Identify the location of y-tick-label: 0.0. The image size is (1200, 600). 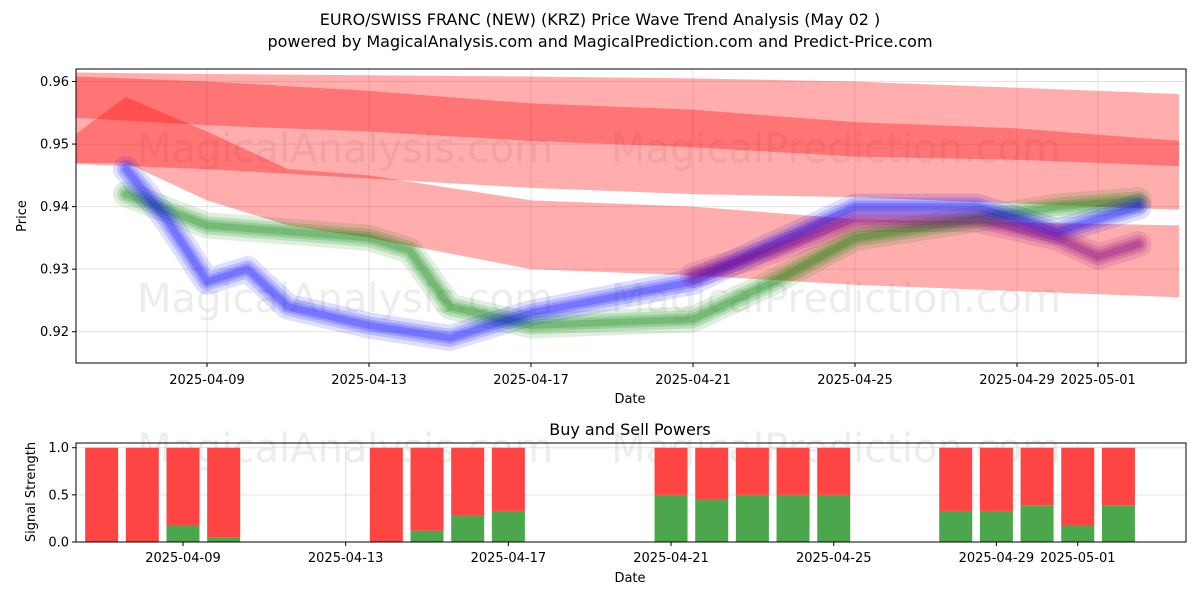
(58, 543).